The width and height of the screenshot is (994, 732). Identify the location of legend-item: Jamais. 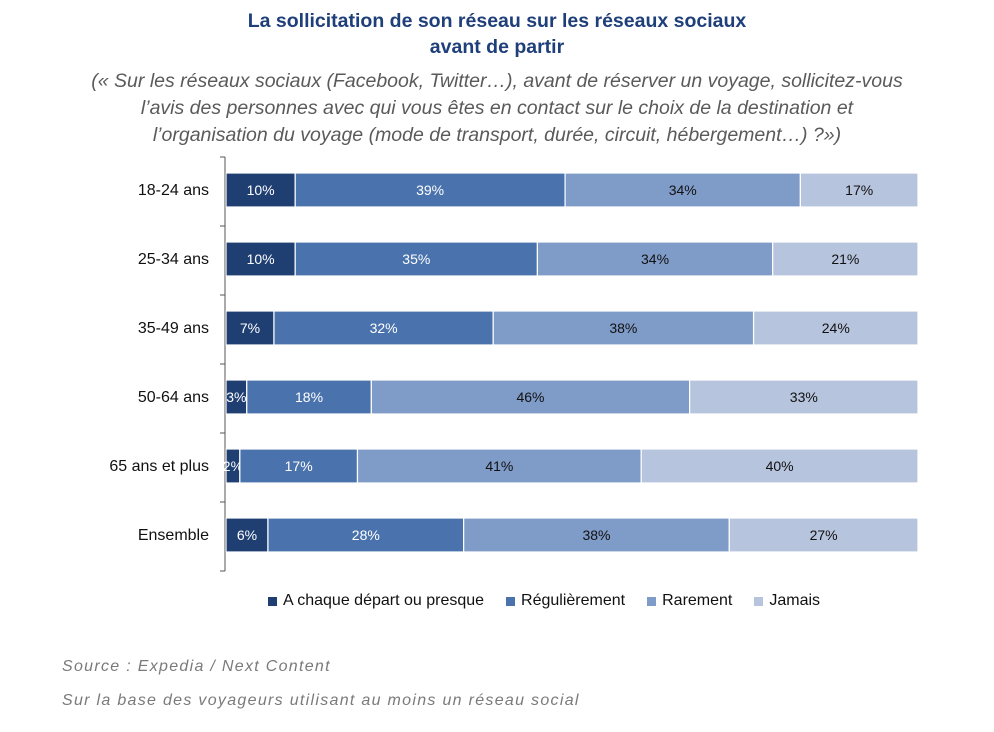
(787, 601).